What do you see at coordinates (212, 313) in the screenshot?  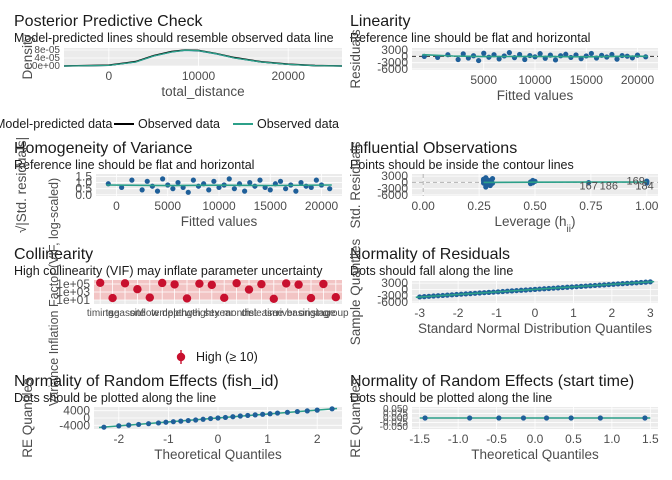 I see `x-tick-label: sex` at bounding box center [212, 313].